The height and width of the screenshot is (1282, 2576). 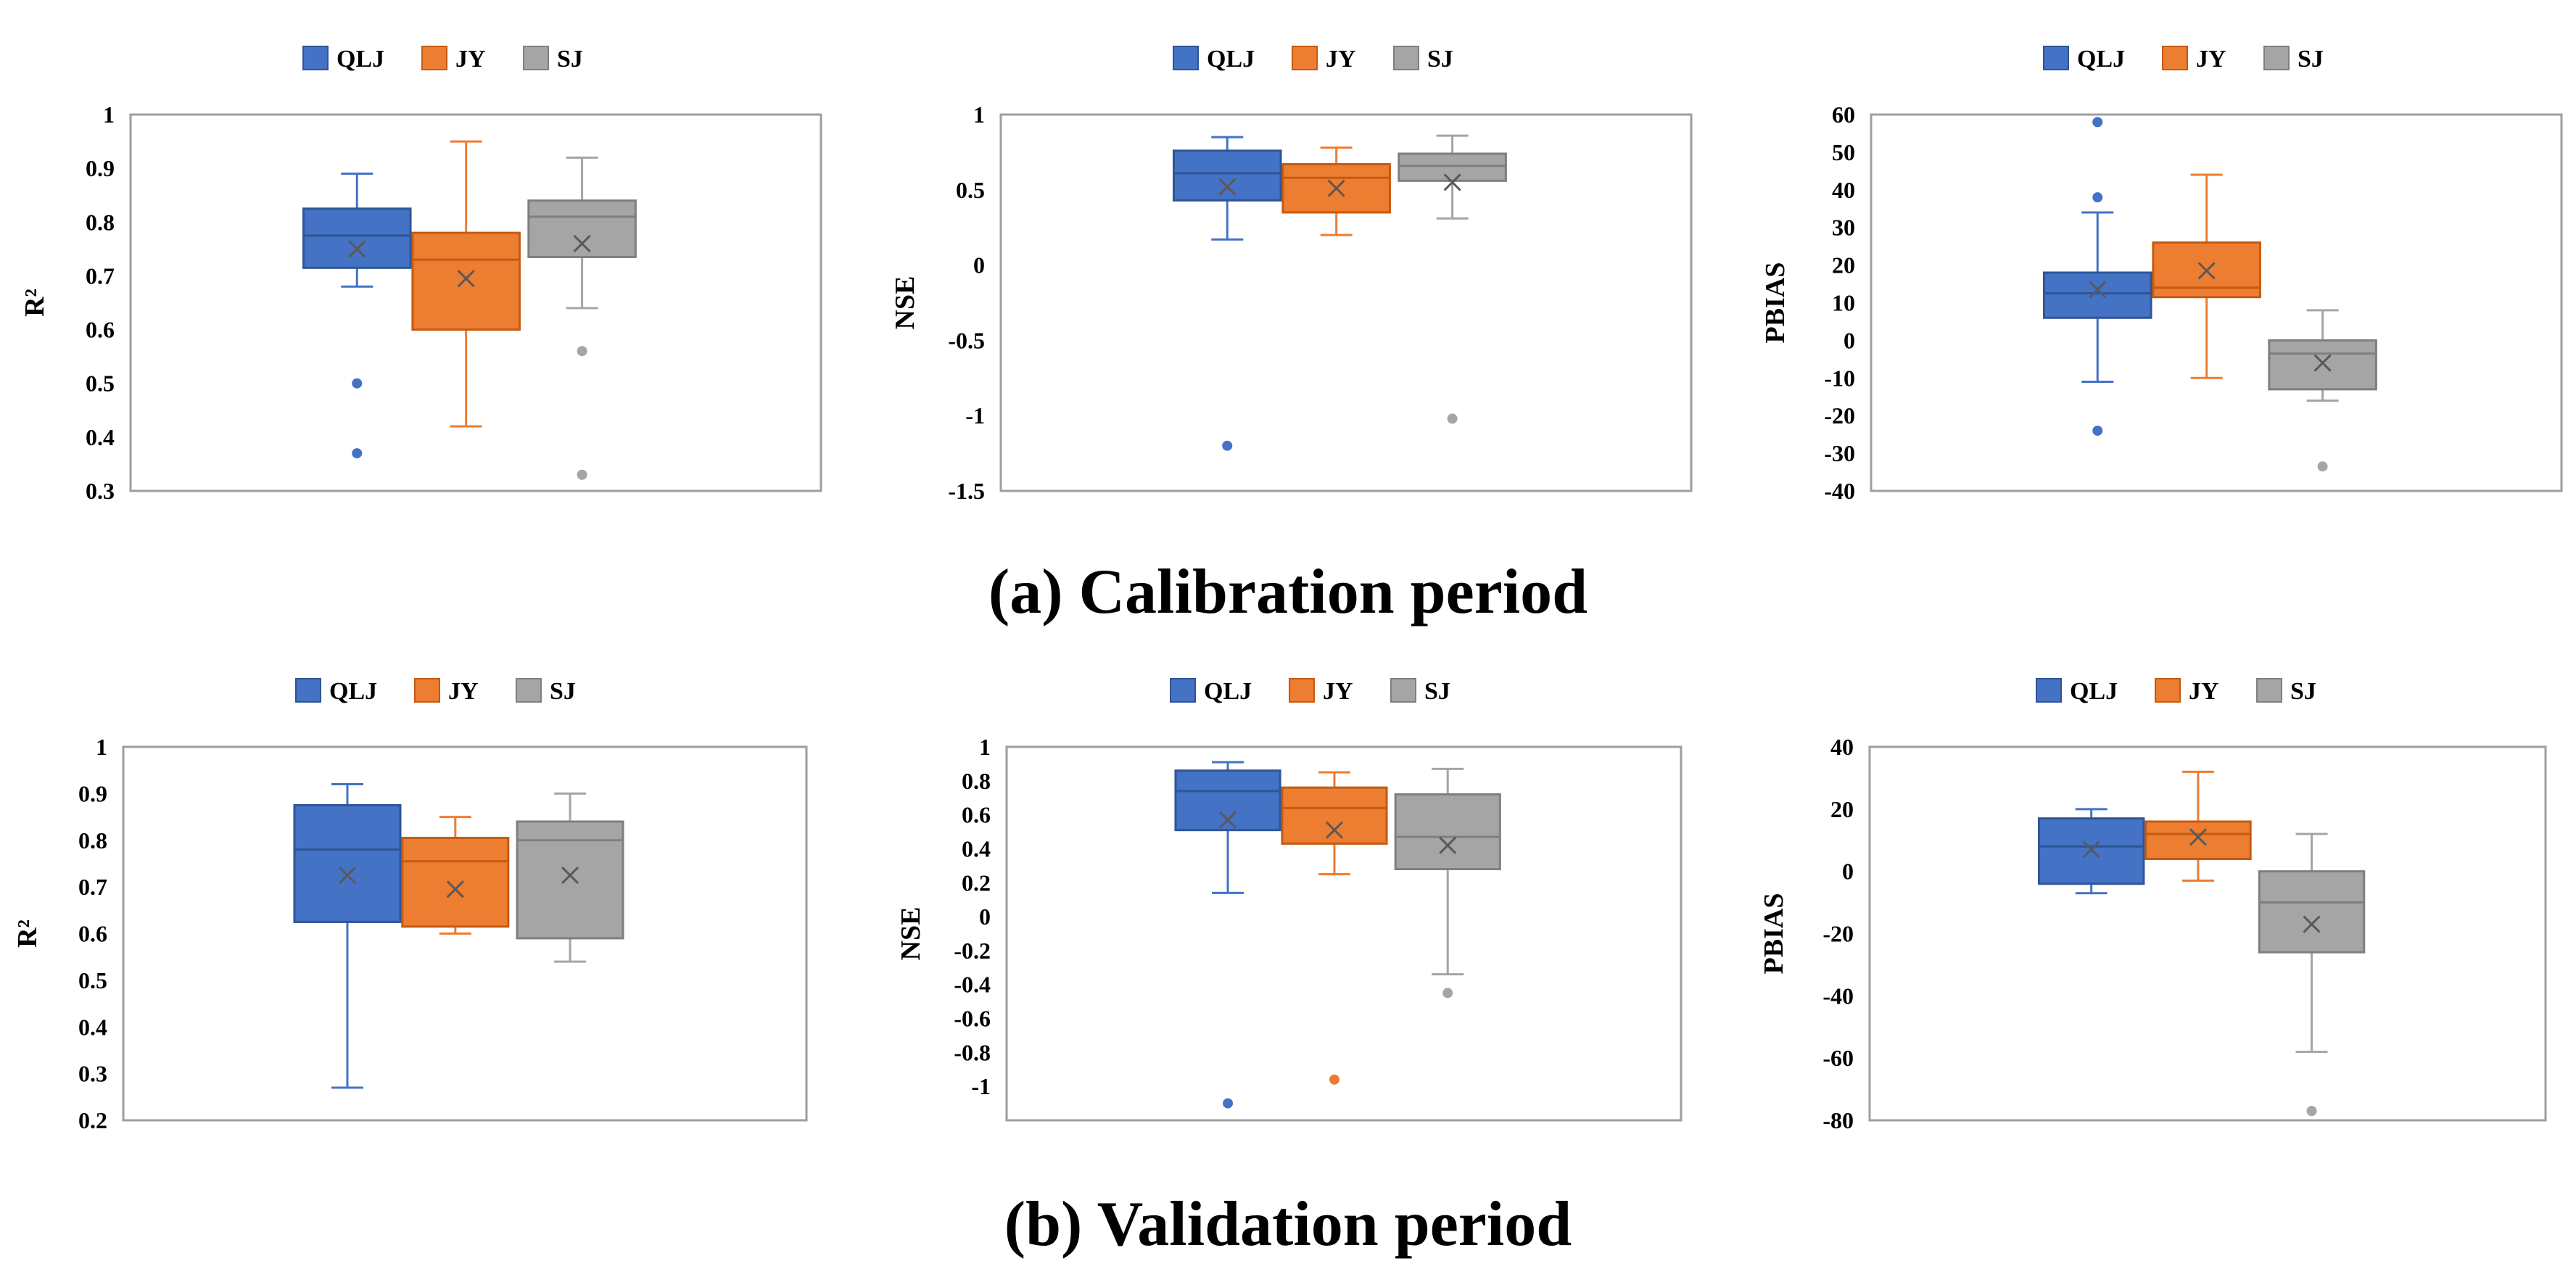 I want to click on y-axis-label: R², so click(x=27, y=933).